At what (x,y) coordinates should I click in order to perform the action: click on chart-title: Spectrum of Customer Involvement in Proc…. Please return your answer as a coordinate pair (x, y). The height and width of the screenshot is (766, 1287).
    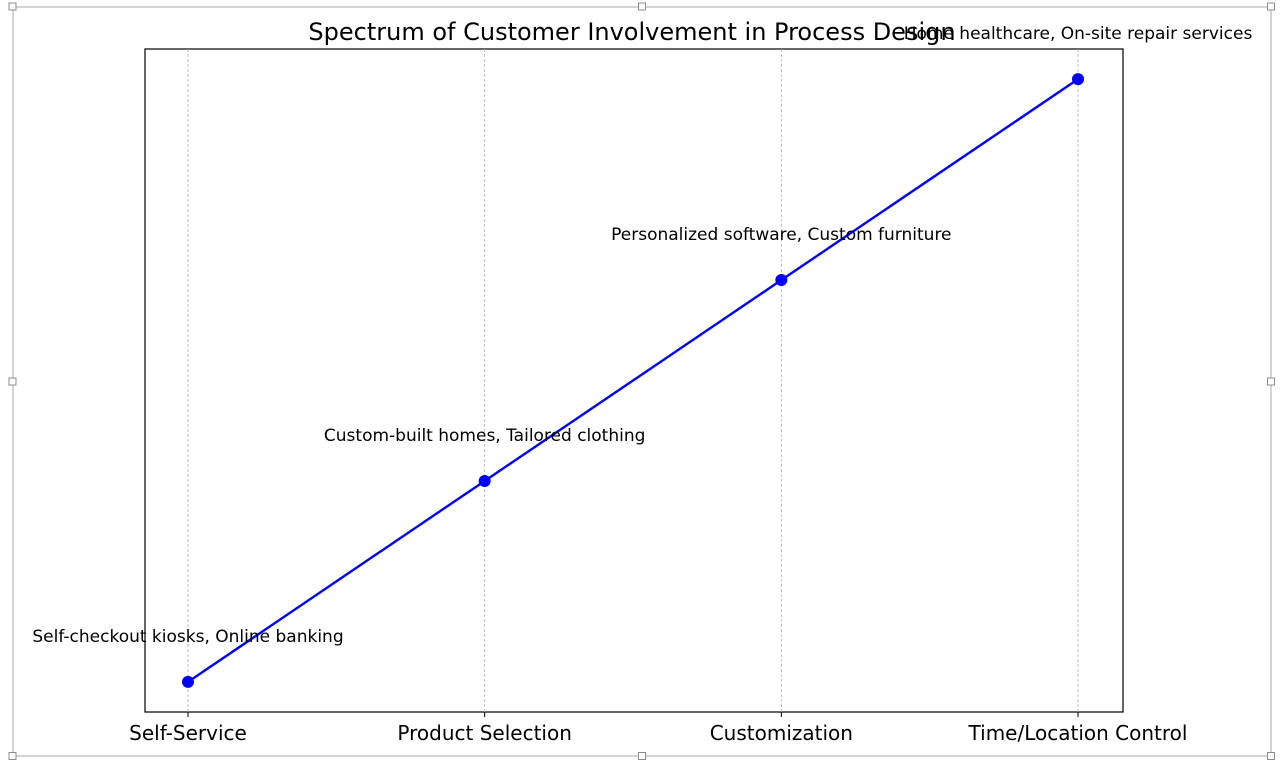
    Looking at the image, I should click on (631, 32).